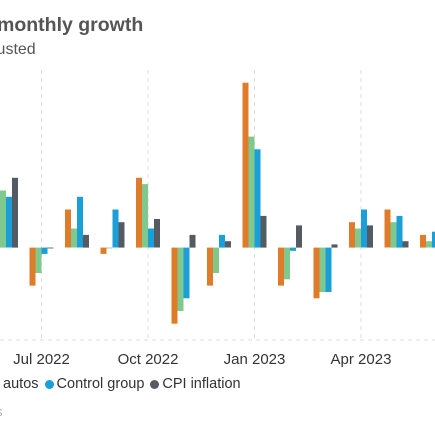 This screenshot has width=435, height=435. I want to click on legend-swatch-control-group, so click(49, 384).